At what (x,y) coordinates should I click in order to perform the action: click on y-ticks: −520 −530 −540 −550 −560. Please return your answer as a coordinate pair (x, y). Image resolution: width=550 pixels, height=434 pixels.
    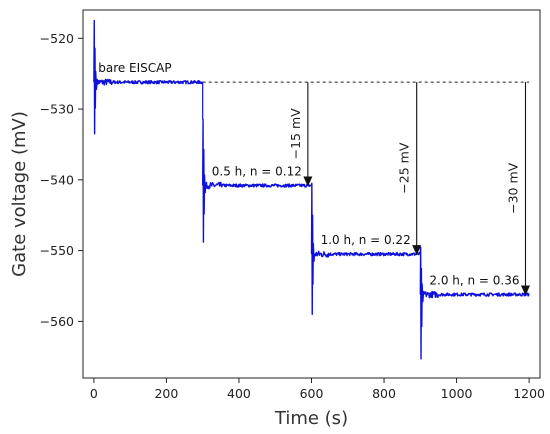
    Looking at the image, I should click on (61, 180).